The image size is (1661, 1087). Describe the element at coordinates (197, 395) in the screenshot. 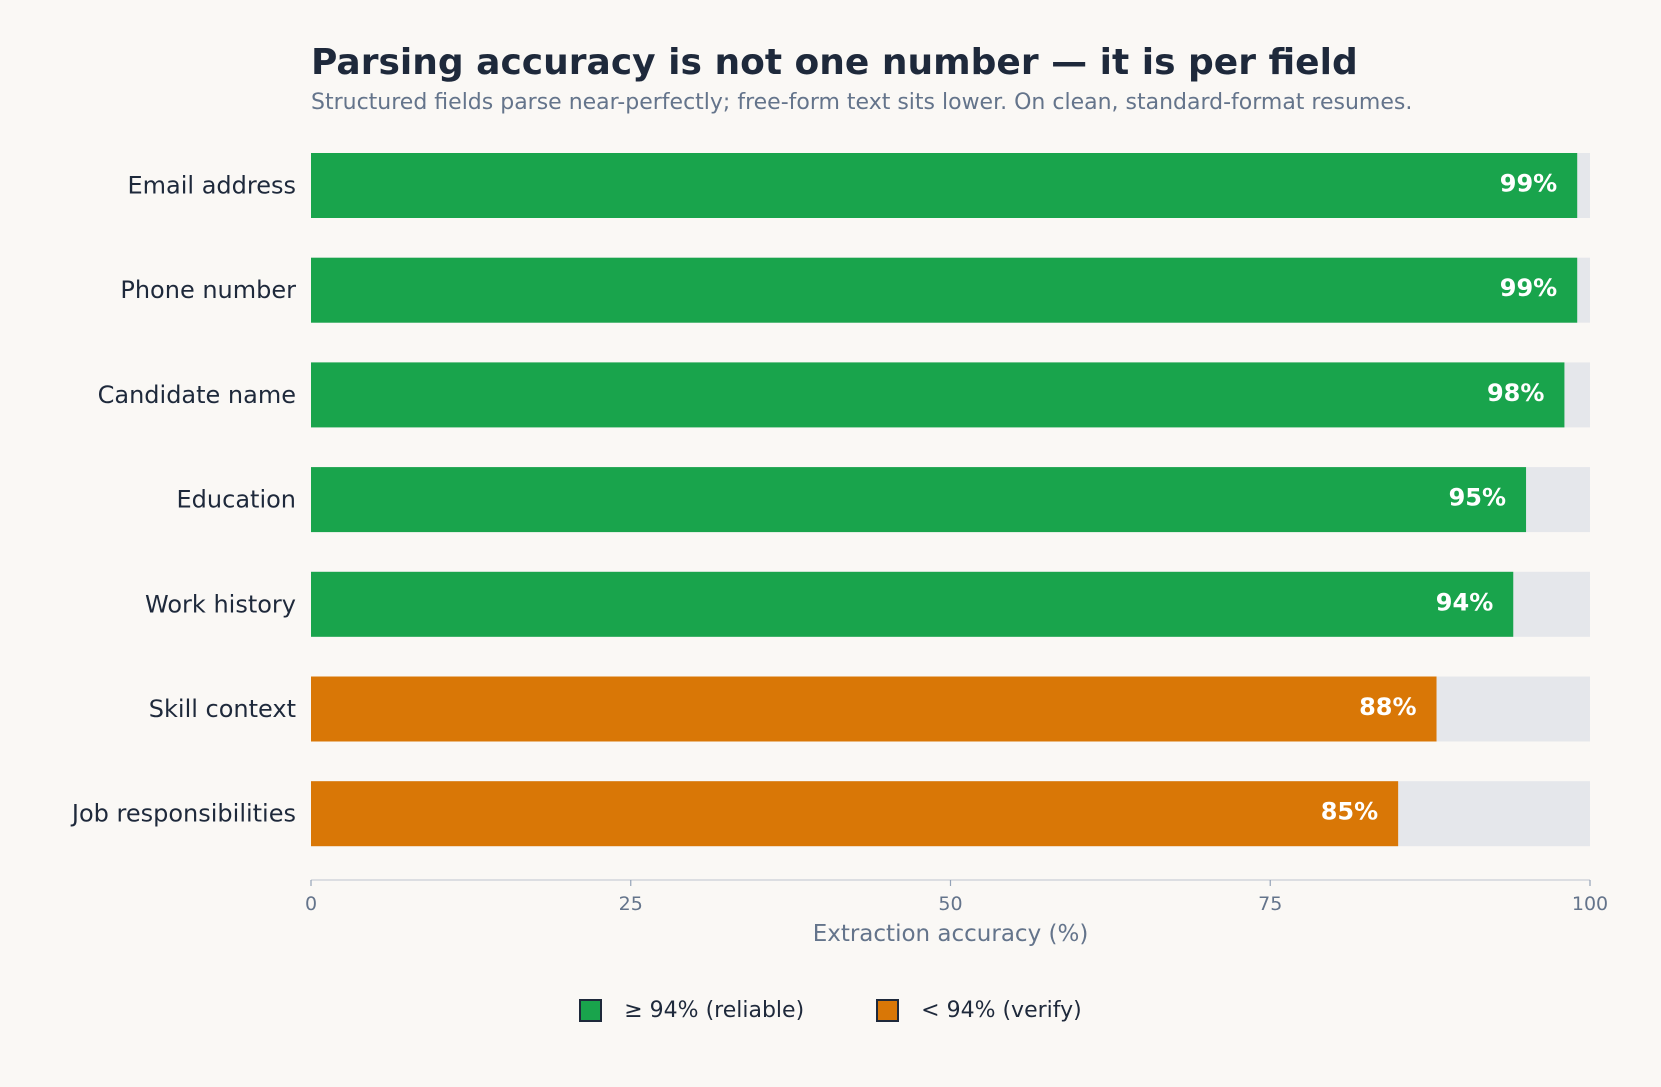

I see `category-label: Candidate name` at that location.